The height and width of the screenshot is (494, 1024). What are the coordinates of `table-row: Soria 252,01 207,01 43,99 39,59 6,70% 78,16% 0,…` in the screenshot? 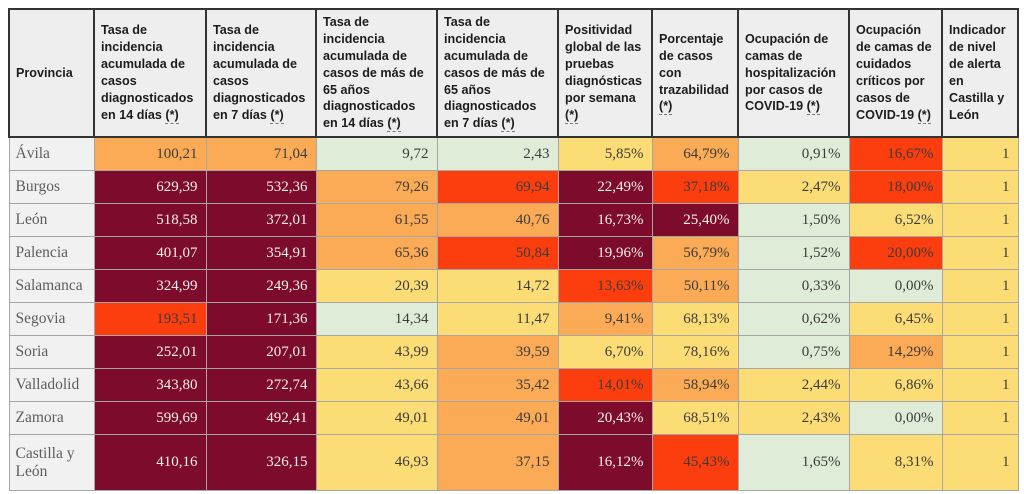 It's located at (513, 352).